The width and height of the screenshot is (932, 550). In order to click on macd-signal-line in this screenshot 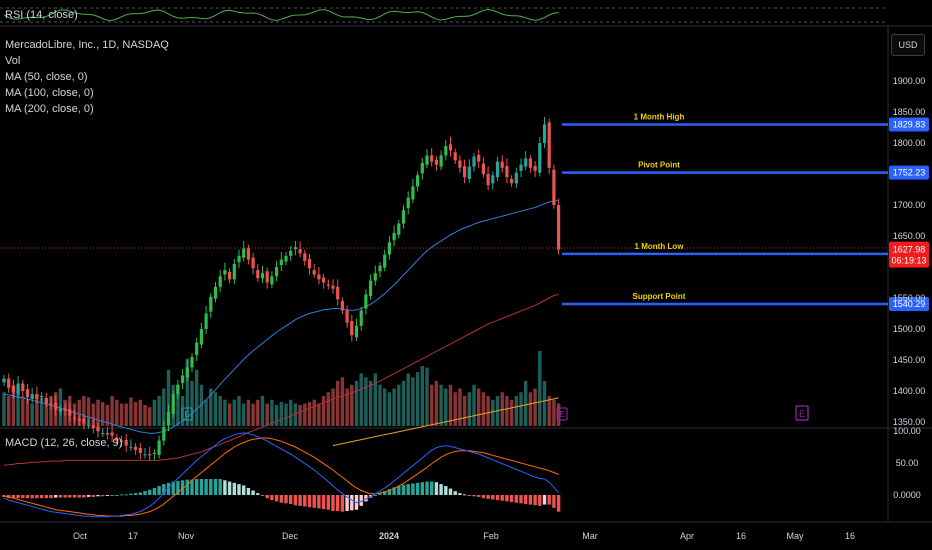, I will do `click(281, 477)`.